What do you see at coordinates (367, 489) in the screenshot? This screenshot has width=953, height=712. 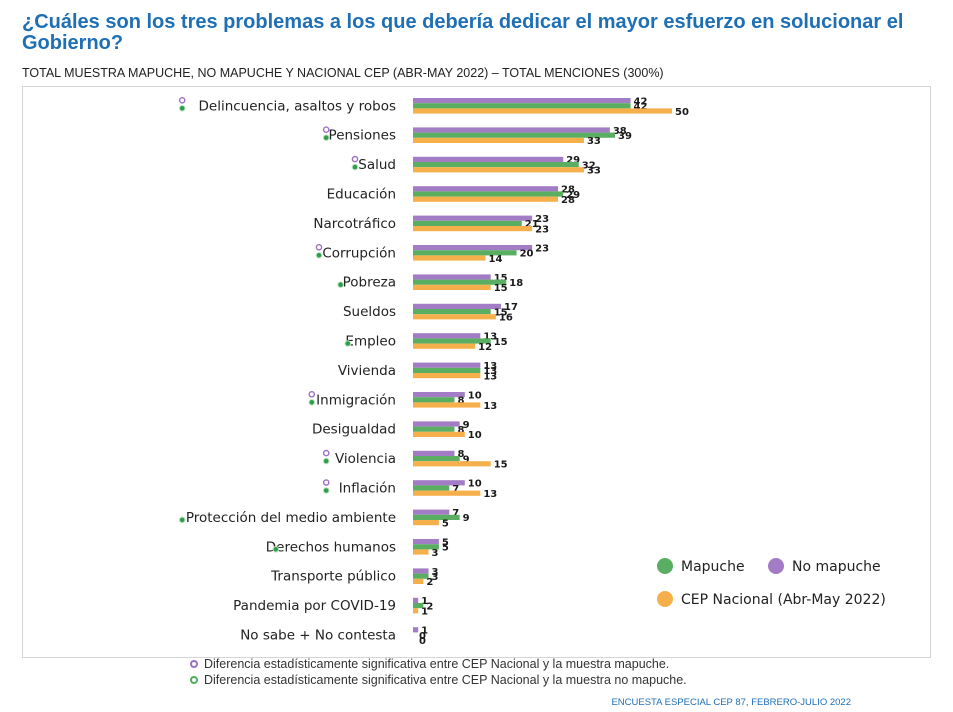 I see `category-label: Inflación` at bounding box center [367, 489].